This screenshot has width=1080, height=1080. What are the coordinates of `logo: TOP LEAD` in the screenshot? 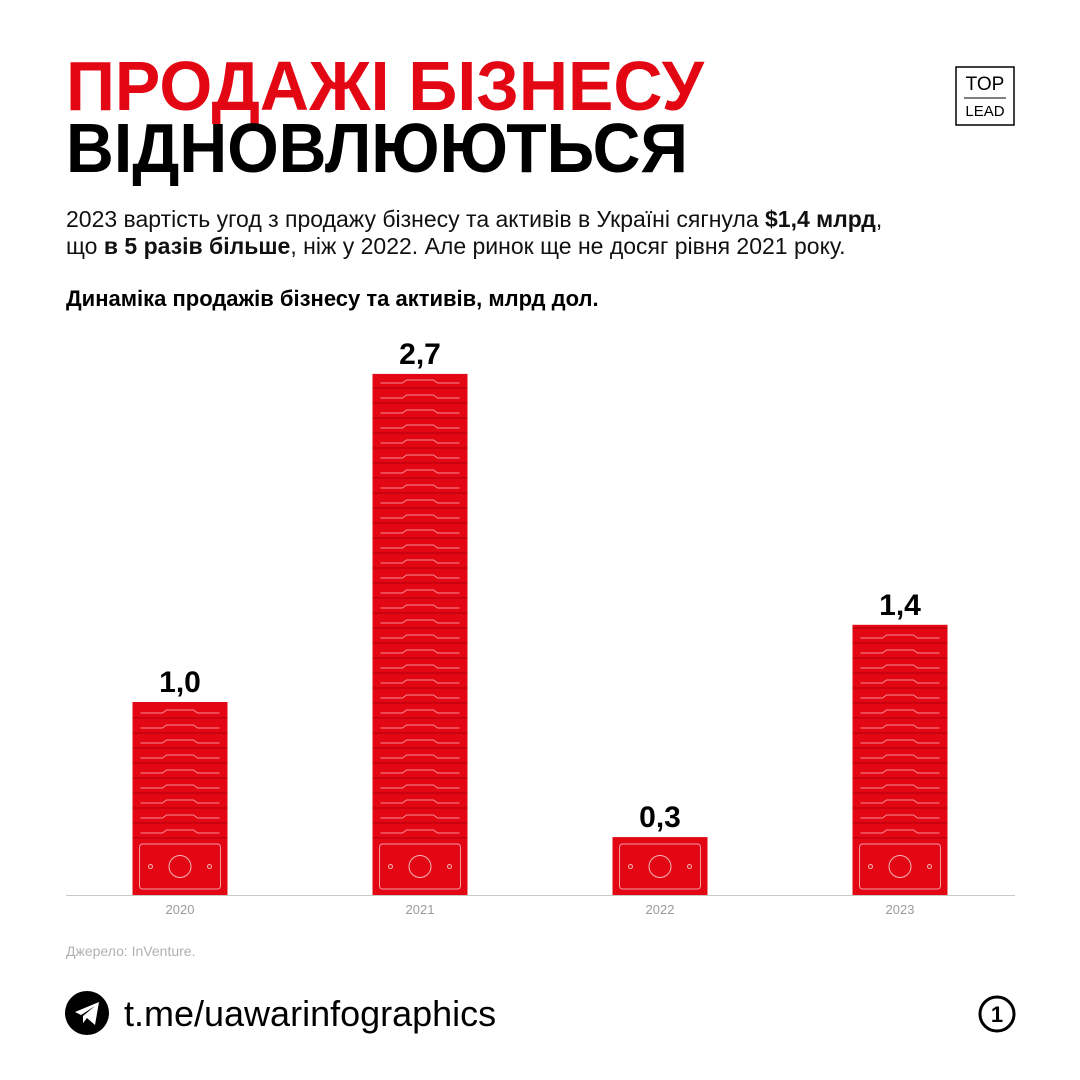 It's located at (985, 96).